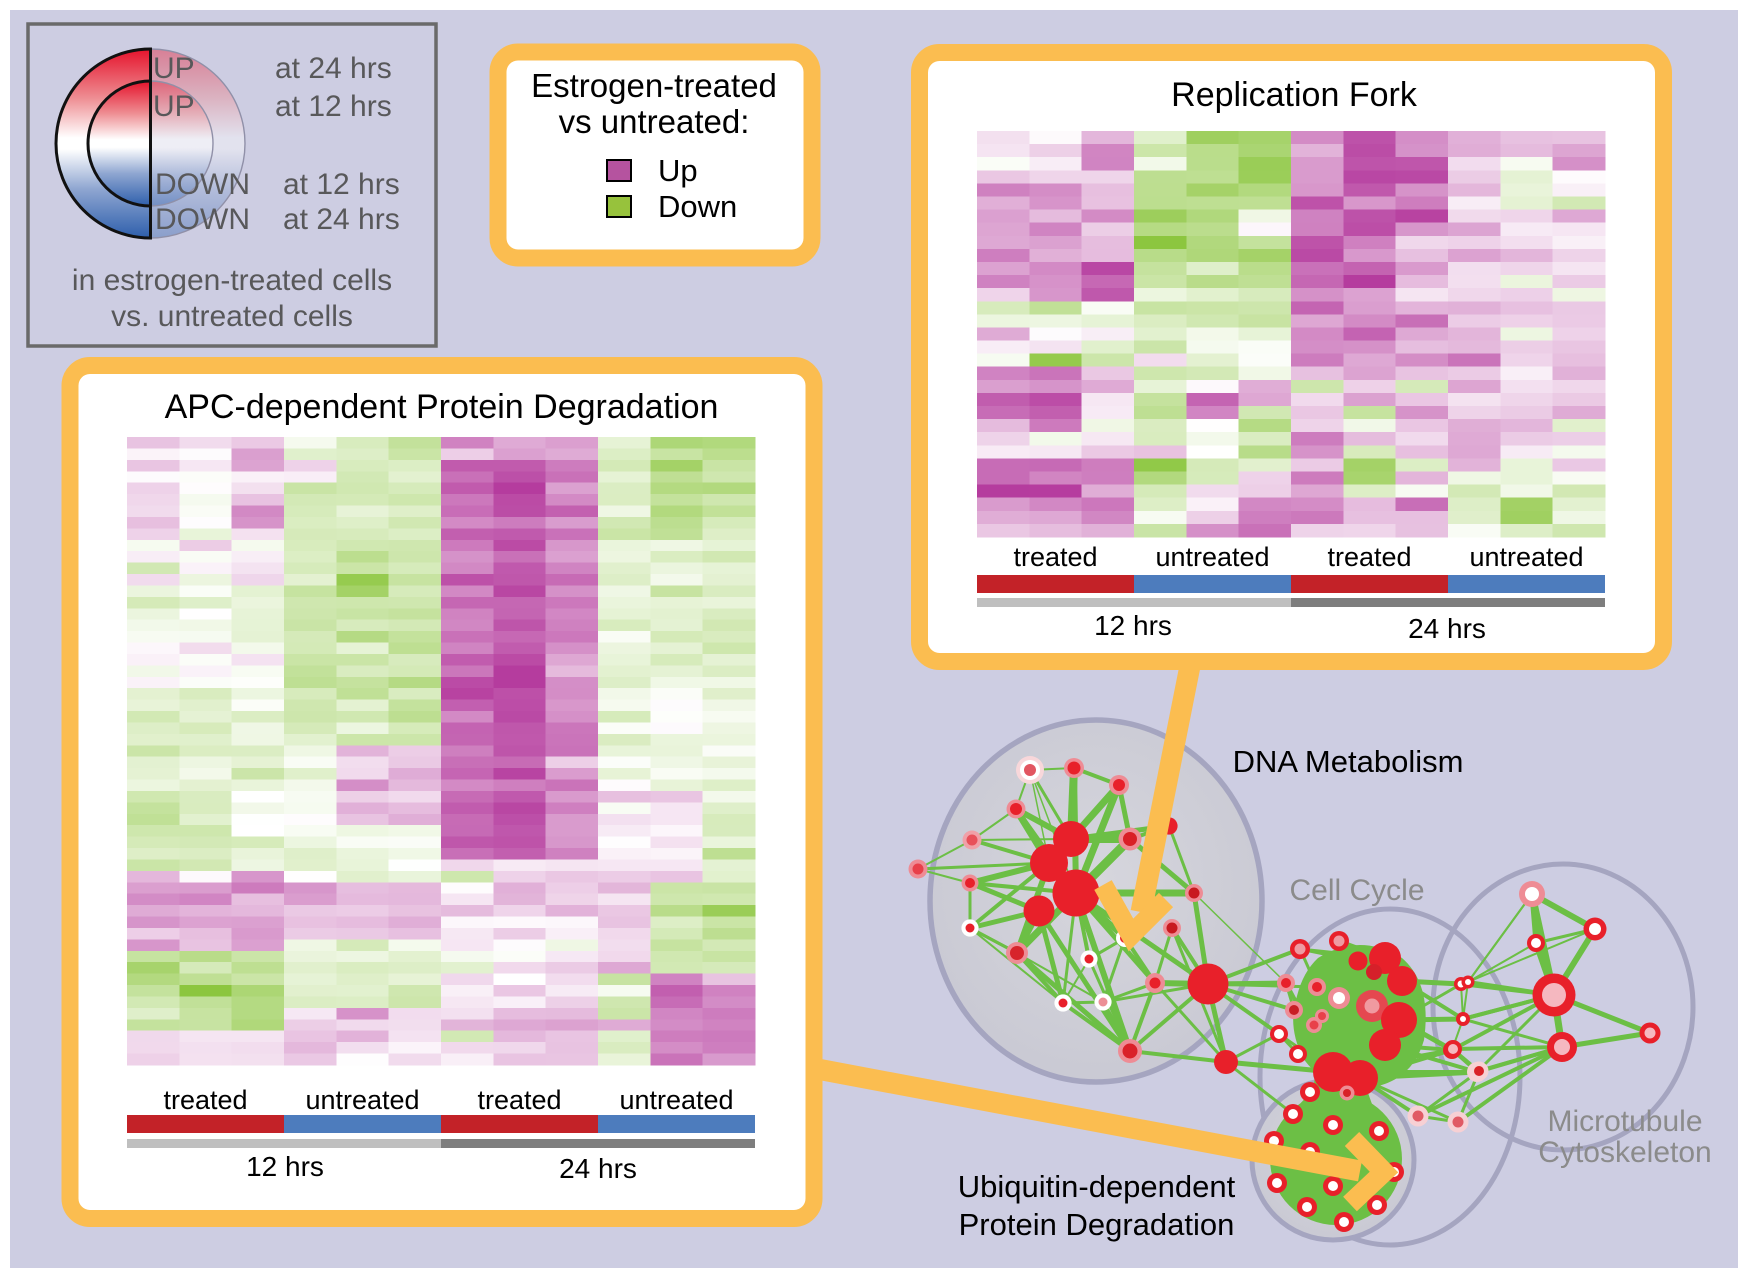 The width and height of the screenshot is (1750, 1279). I want to click on svg-text: Replication Fork, so click(1294, 95).